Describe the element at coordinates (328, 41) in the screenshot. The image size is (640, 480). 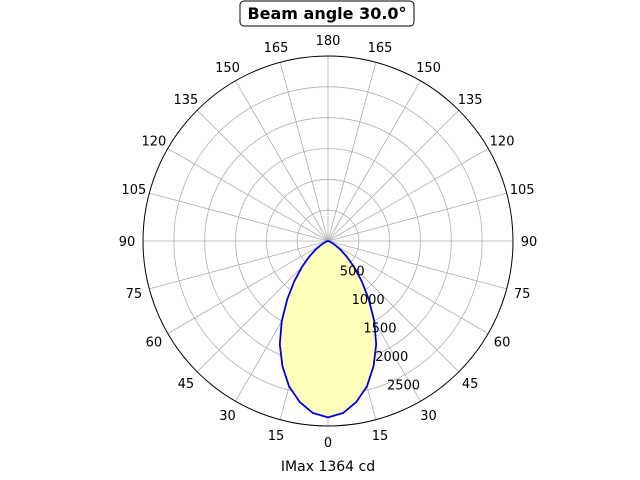
I see `angle-tick-label-left-180: 180` at that location.